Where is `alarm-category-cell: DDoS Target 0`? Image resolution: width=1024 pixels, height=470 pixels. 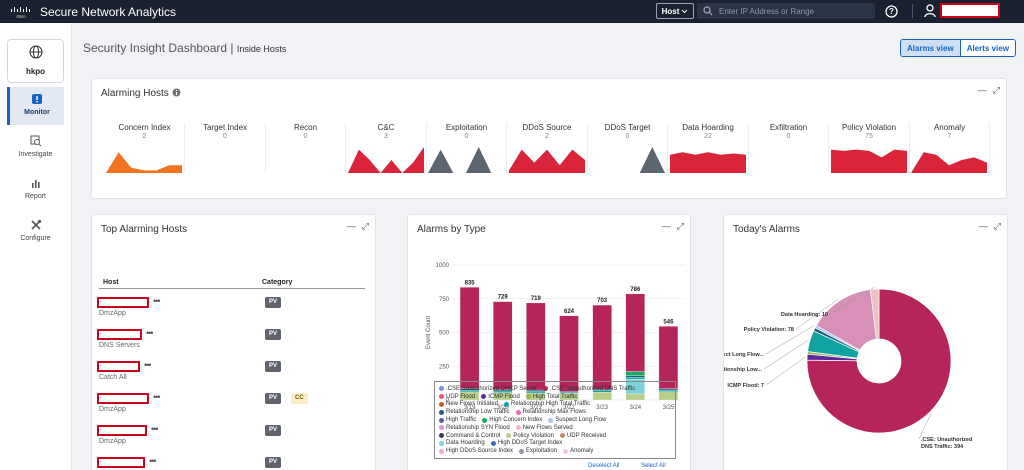 alarm-category-cell: DDoS Target 0 is located at coordinates (628, 148).